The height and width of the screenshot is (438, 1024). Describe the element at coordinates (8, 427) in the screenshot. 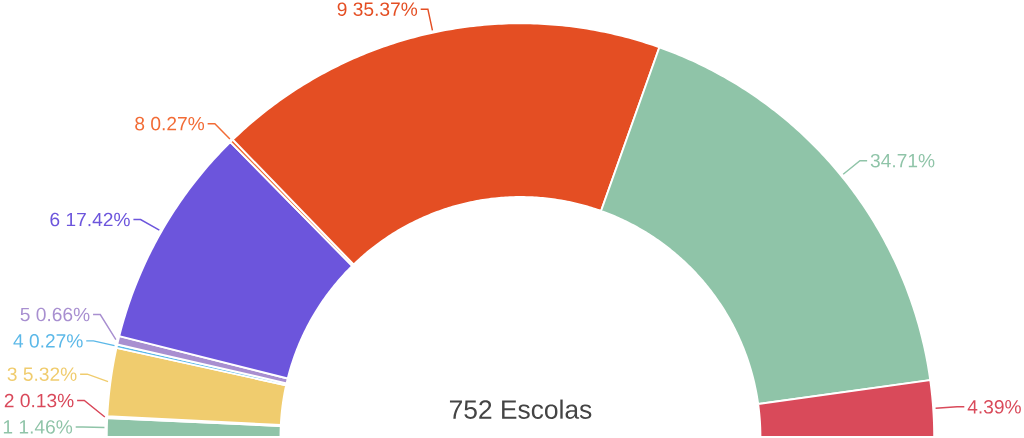

I see `slice-label: 1` at that location.